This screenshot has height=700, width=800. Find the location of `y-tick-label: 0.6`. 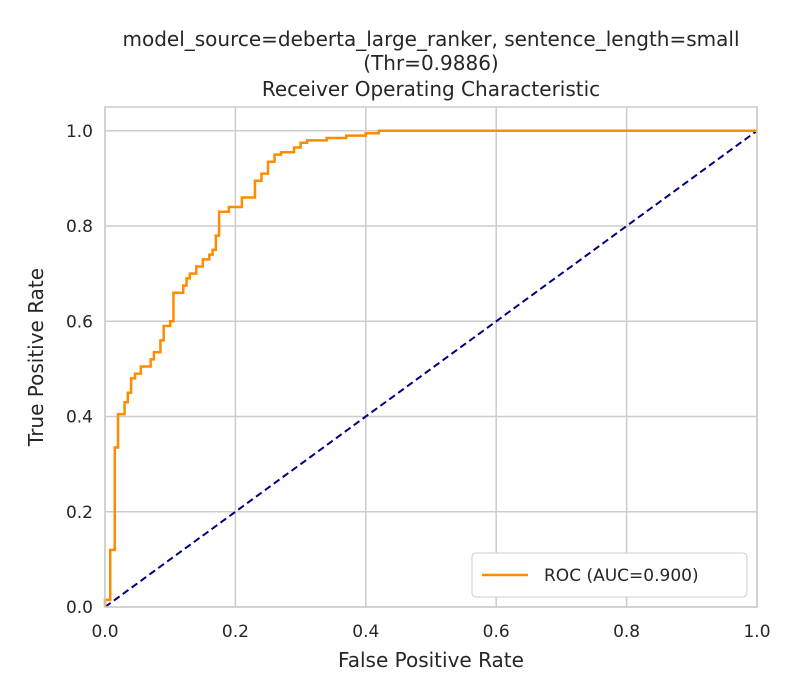

y-tick-label: 0.6 is located at coordinates (79, 322).